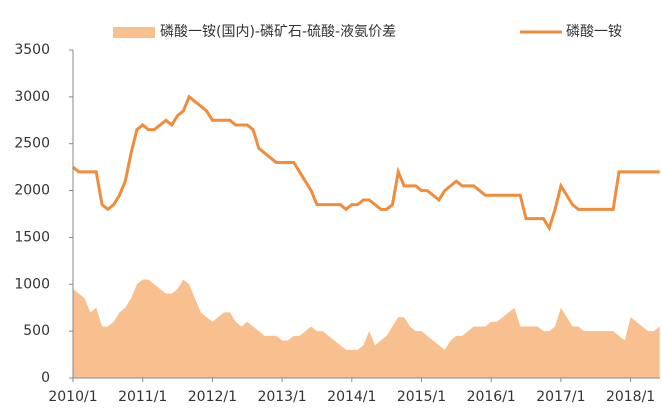 Image resolution: width=662 pixels, height=410 pixels. Describe the element at coordinates (421, 397) in the screenshot. I see `x-tick-label: 2015/1` at that location.